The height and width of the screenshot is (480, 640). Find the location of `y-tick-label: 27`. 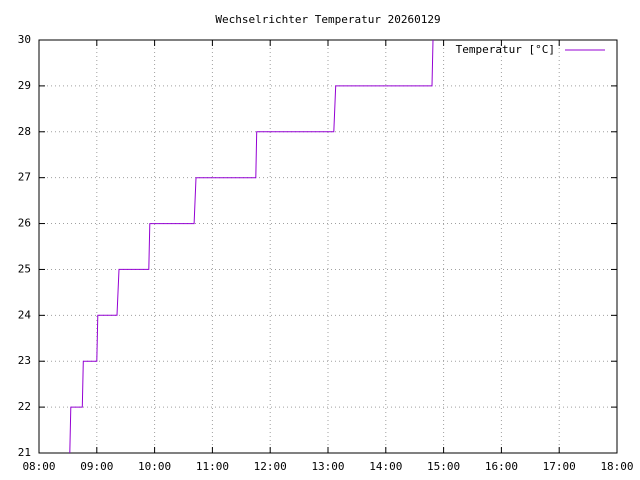

y-tick-label: 27 is located at coordinates (24, 177).